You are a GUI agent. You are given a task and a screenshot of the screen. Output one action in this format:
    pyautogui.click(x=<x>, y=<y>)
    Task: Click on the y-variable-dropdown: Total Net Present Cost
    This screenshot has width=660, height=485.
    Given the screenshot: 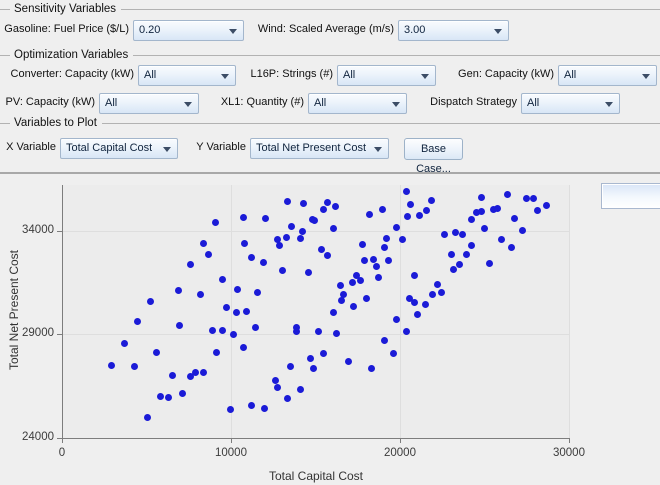 What is the action you would take?
    pyautogui.click(x=319, y=148)
    